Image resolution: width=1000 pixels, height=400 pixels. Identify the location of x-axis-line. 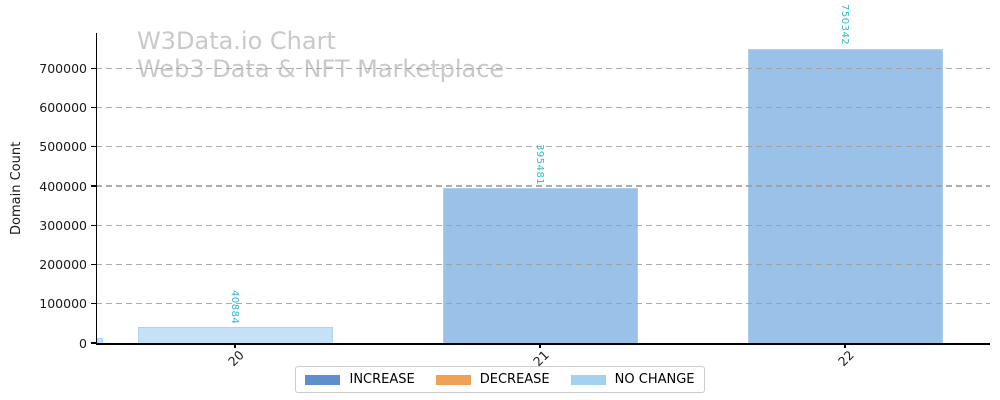
(542, 344).